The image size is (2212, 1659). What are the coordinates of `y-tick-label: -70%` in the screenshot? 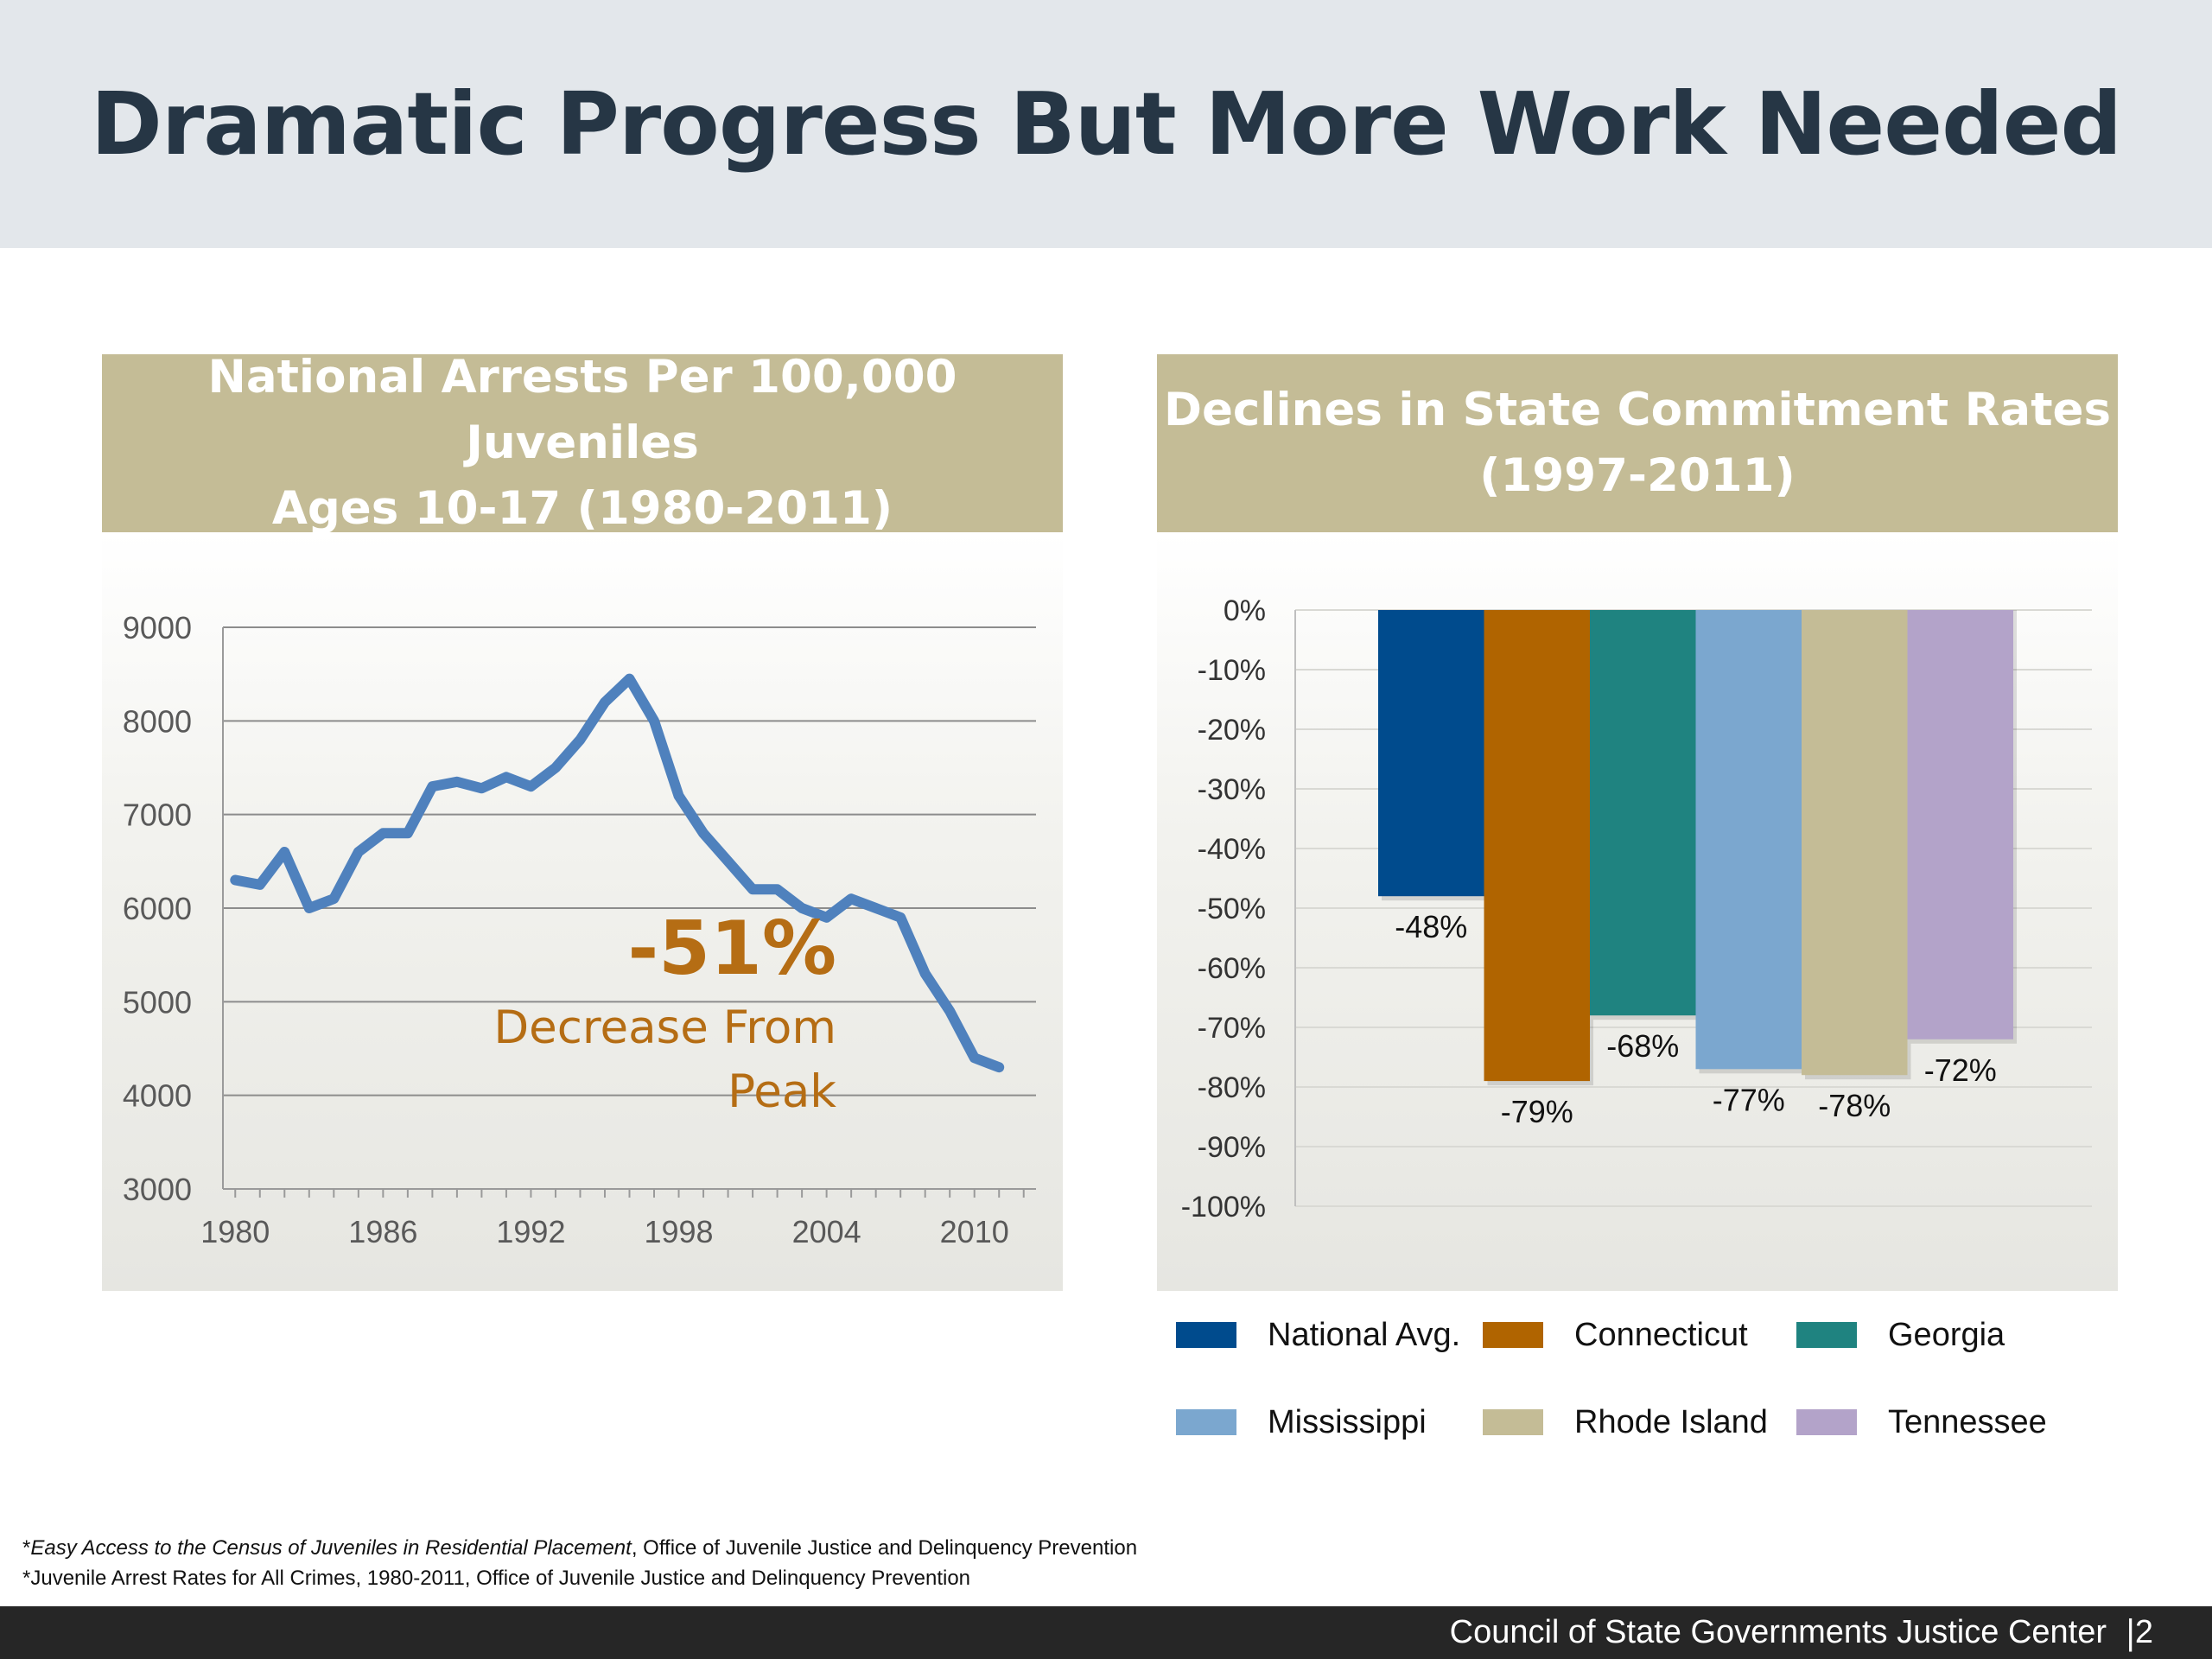 It's located at (1232, 1028).